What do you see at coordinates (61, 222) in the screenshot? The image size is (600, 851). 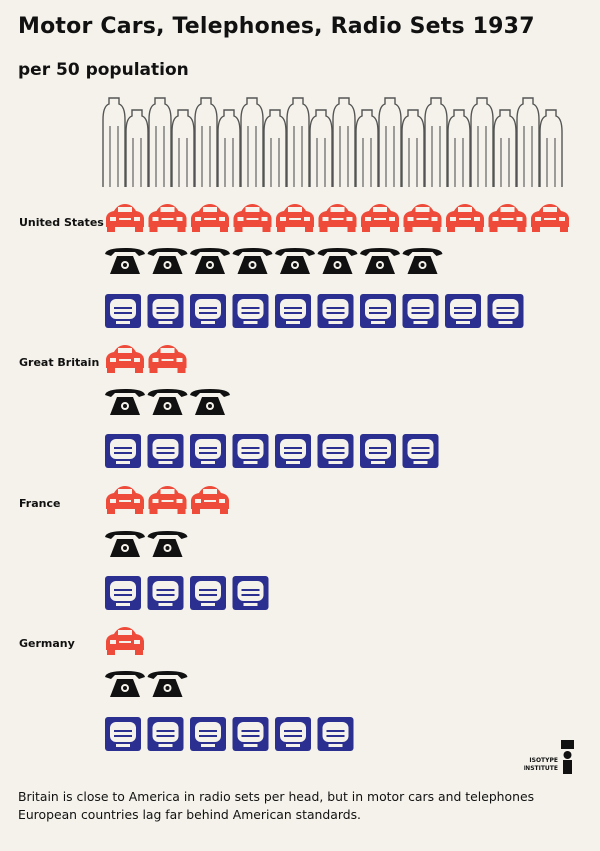 I see `country-label: United States` at bounding box center [61, 222].